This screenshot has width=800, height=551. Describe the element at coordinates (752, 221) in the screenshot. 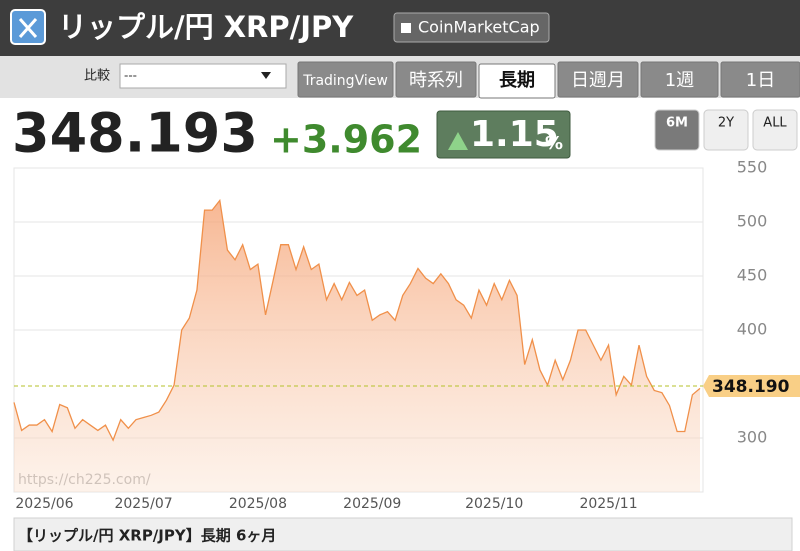

I see `y-tick-label: 500` at that location.